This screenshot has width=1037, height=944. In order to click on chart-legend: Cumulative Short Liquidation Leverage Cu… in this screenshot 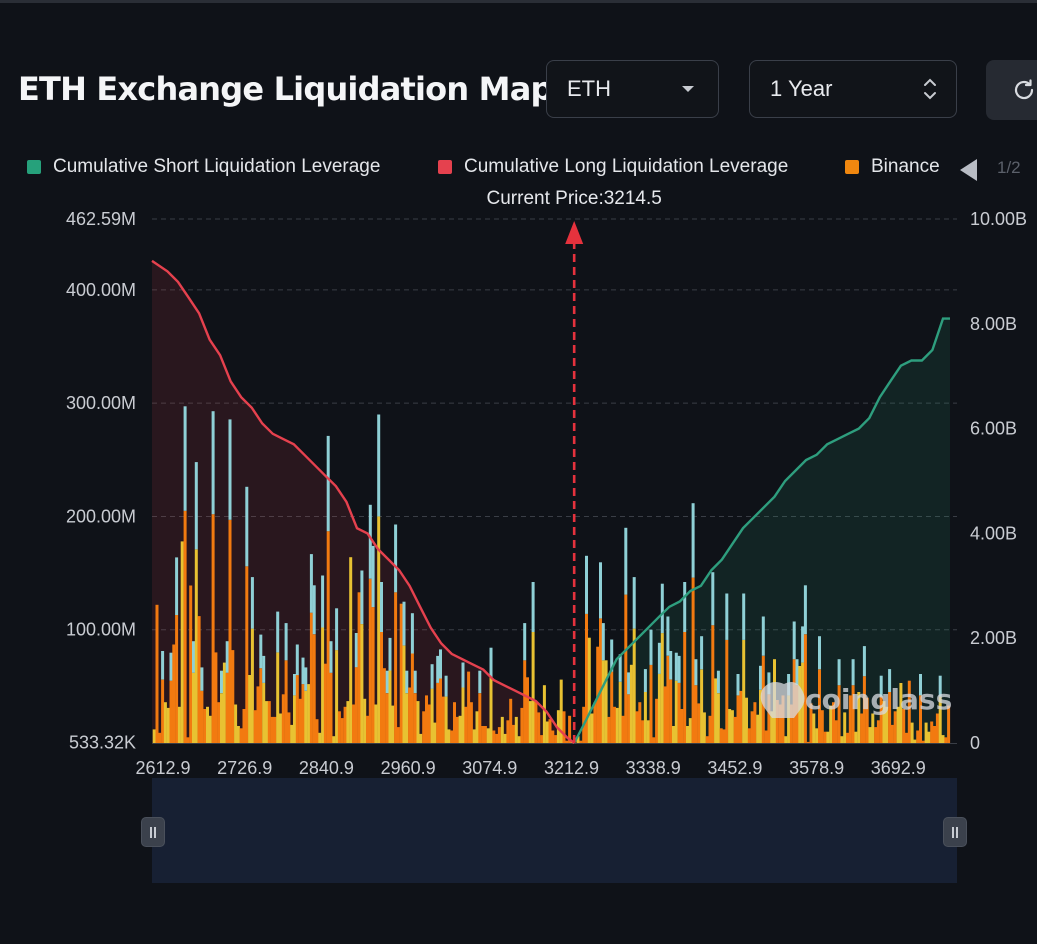, I will do `click(518, 170)`.